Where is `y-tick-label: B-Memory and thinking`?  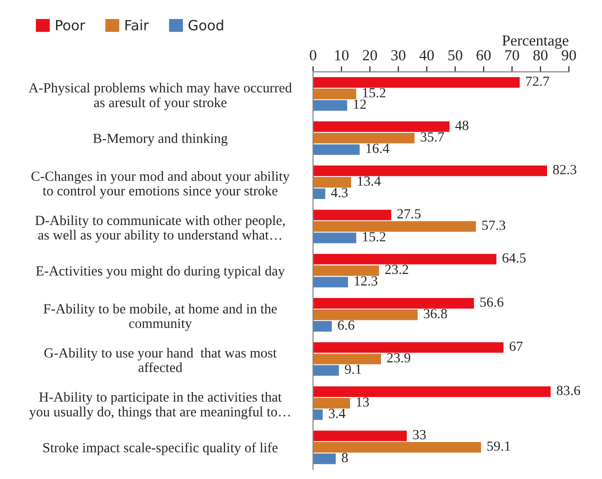
y-tick-label: B-Memory and thinking is located at coordinates (160, 139).